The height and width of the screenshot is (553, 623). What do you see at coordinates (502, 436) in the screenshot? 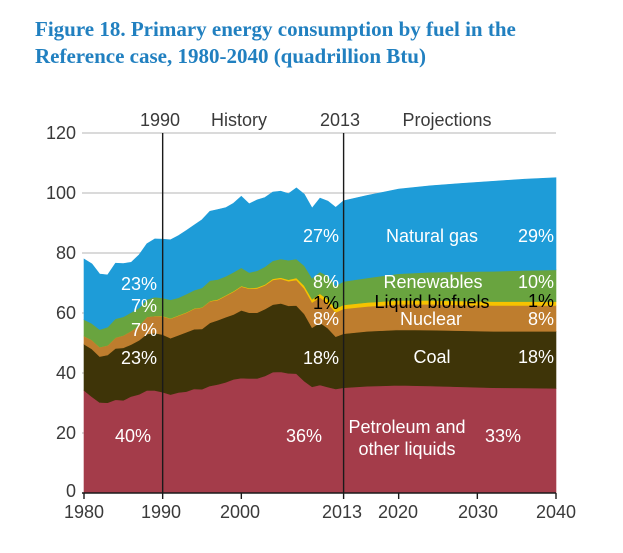
I see `pct-2040-petroleum: 33%` at bounding box center [502, 436].